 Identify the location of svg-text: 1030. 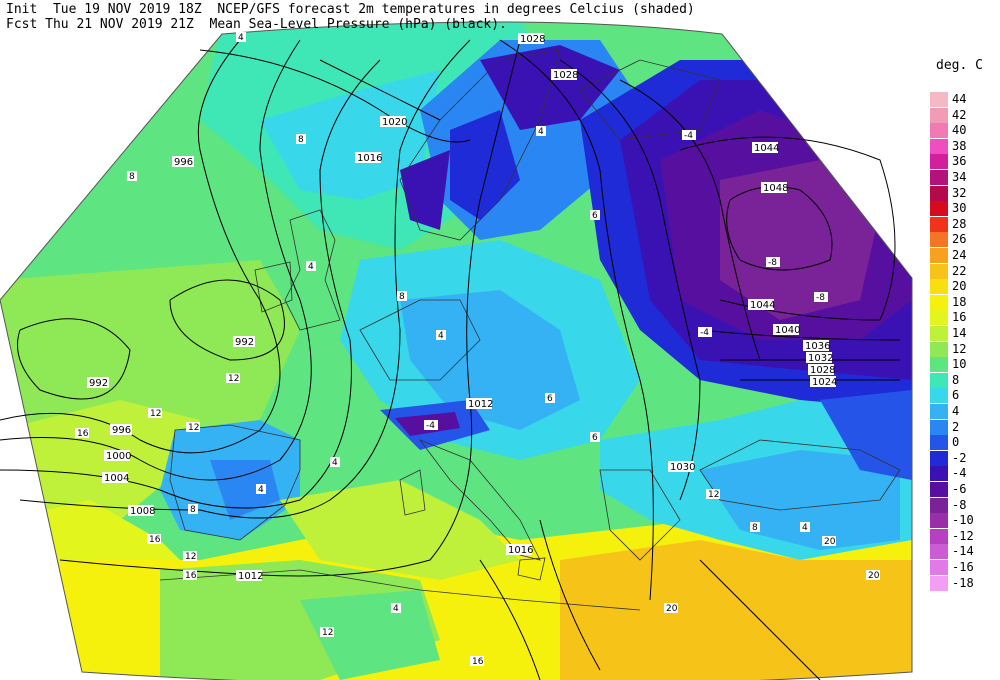
(682, 467).